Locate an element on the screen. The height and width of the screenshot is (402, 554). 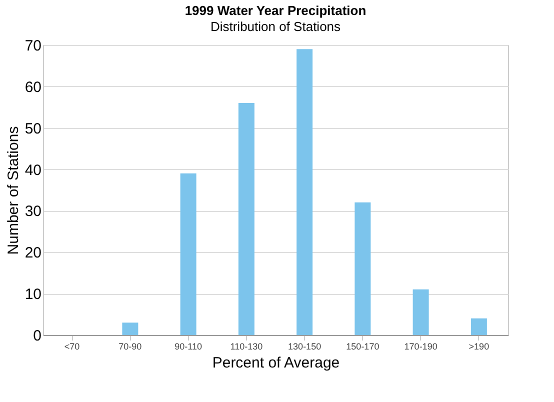
y-axis-title: Number of Stations is located at coordinates (13, 190).